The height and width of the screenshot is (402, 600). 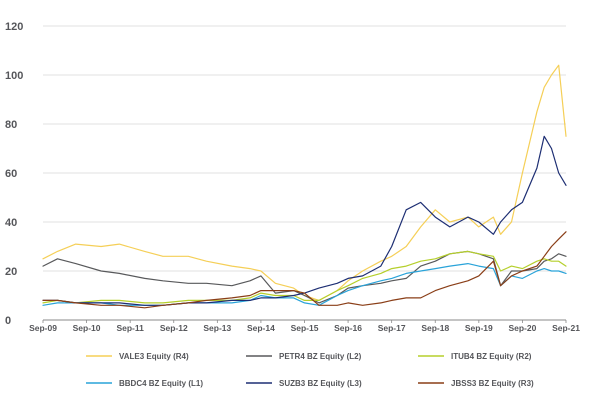 What do you see at coordinates (217, 328) in the screenshot?
I see `x-tick-label: Sep-13` at bounding box center [217, 328].